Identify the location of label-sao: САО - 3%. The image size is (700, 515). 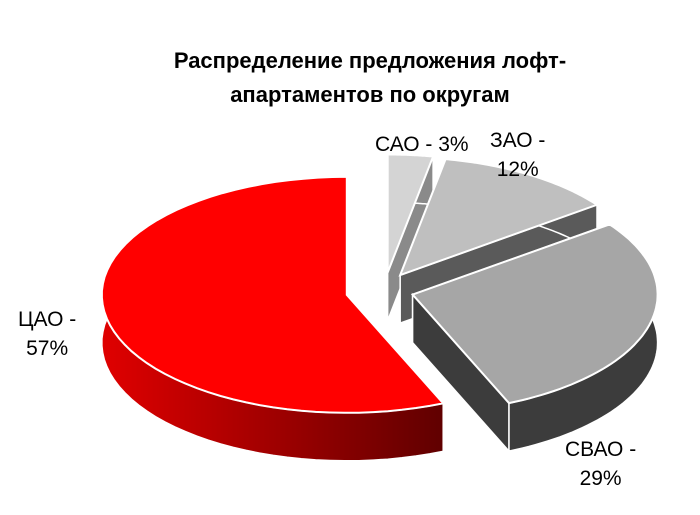
(422, 144).